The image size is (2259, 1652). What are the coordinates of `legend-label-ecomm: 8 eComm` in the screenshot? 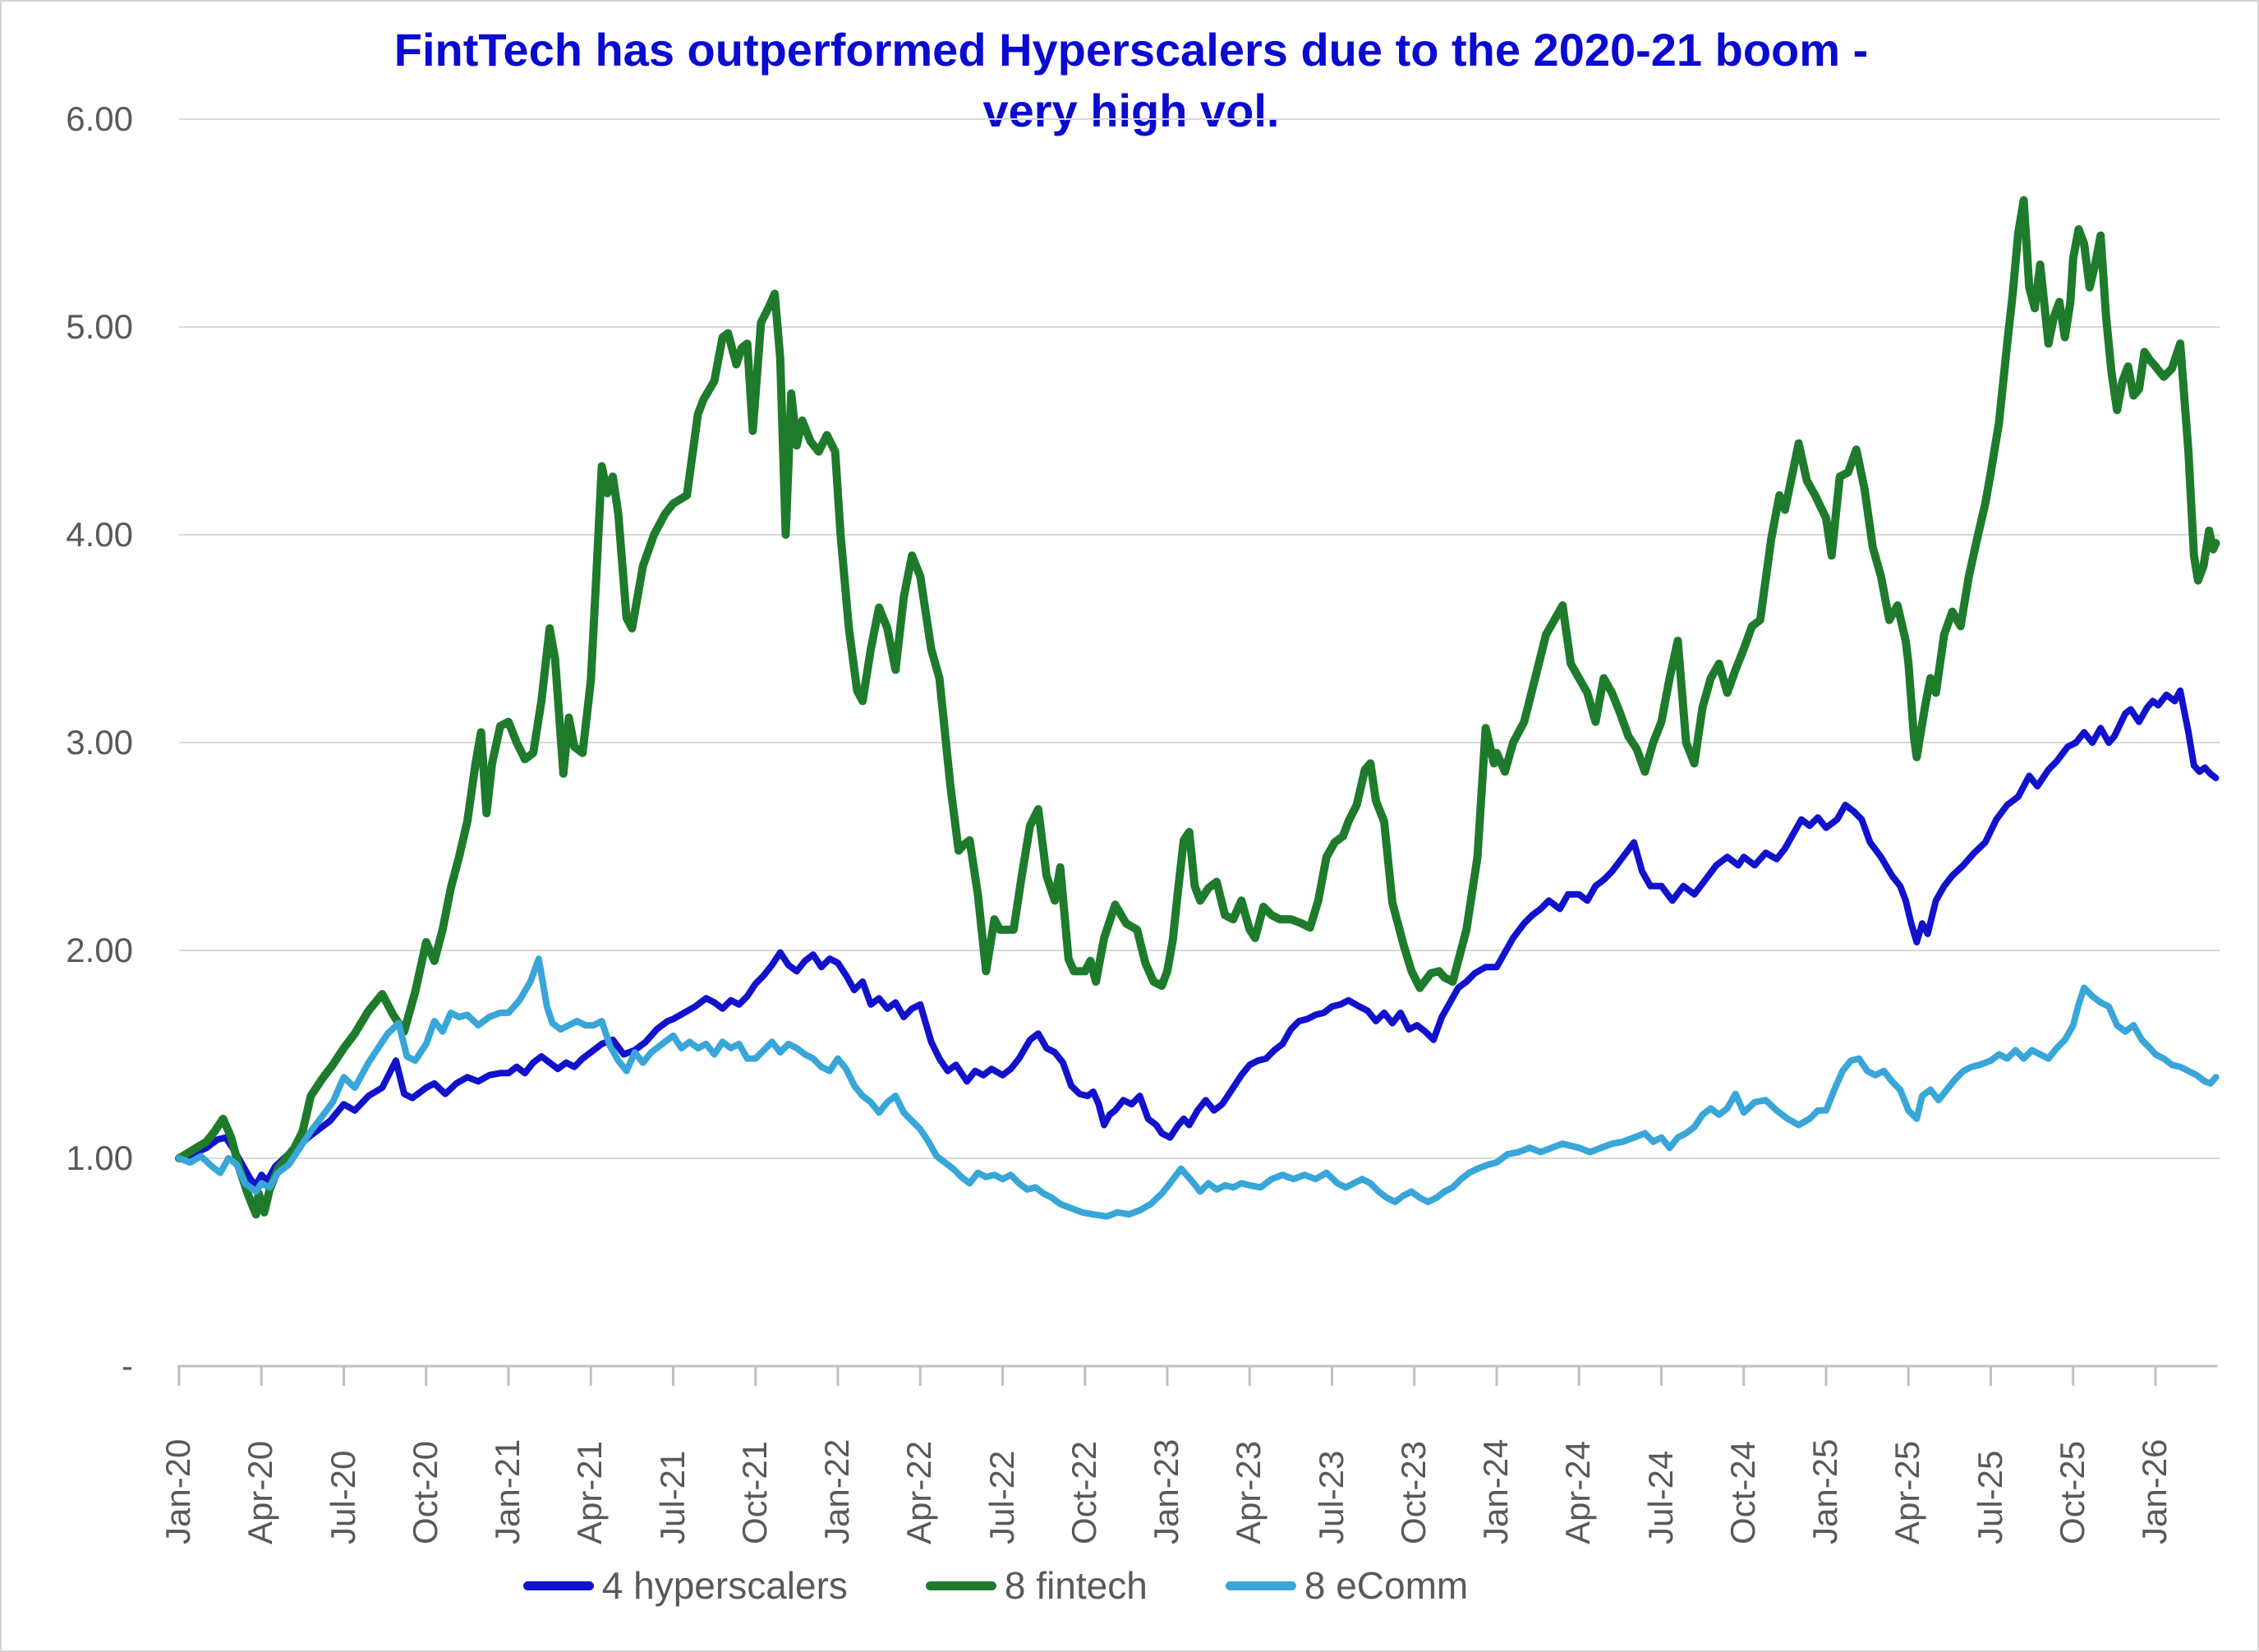 It's located at (1386, 1586).